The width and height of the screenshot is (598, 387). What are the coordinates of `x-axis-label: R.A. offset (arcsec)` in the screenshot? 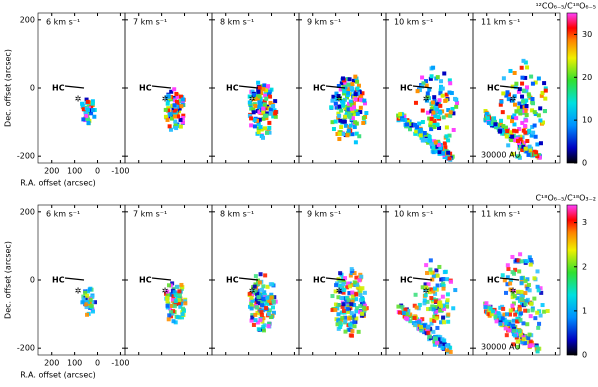 It's located at (58, 375).